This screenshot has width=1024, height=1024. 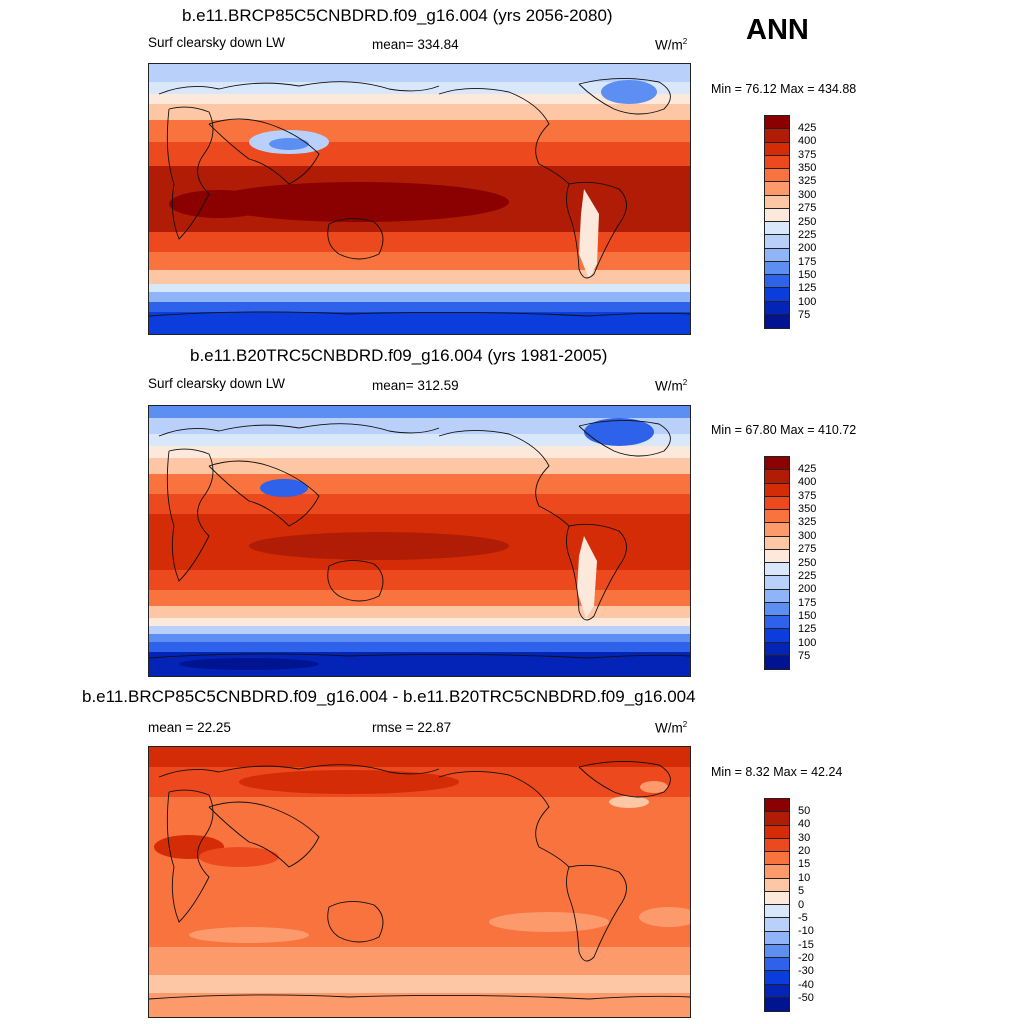 I want to click on panel-1-tick-label: 200, so click(x=807, y=248).